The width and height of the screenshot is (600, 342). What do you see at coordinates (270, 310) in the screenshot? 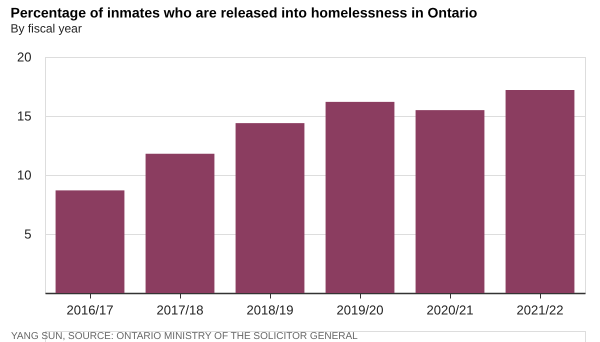
I see `x-tick-label: 2018/19` at bounding box center [270, 310].